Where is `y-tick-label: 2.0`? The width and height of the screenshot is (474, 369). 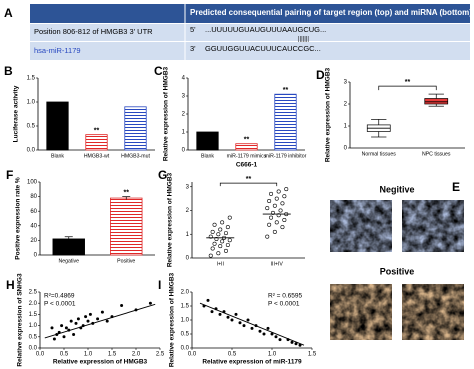
y-tick-label: 2.0 is located at coordinates (185, 293).